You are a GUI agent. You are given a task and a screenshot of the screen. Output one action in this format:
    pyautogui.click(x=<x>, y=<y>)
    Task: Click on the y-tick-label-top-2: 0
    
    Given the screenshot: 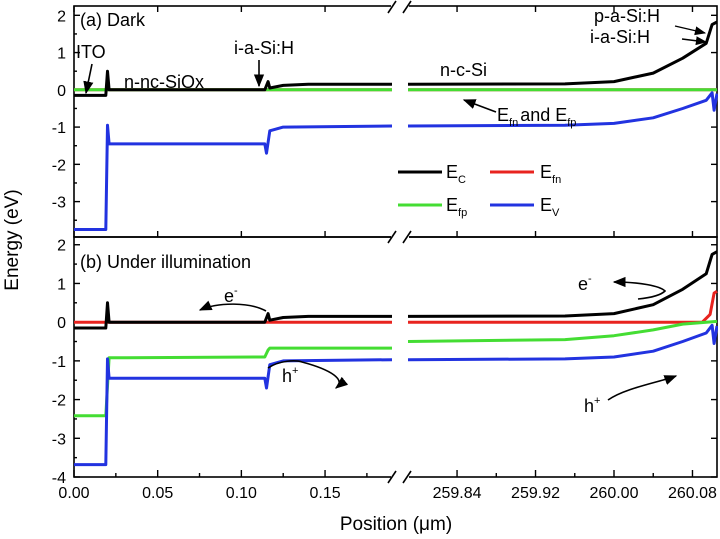 What is the action you would take?
    pyautogui.click(x=61, y=91)
    